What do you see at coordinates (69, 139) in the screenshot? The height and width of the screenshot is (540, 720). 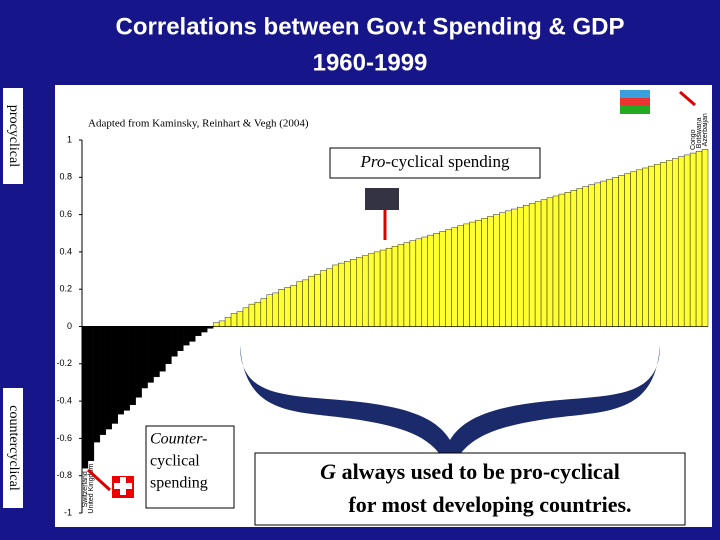 I see `y-tick-label: 1` at bounding box center [69, 139].